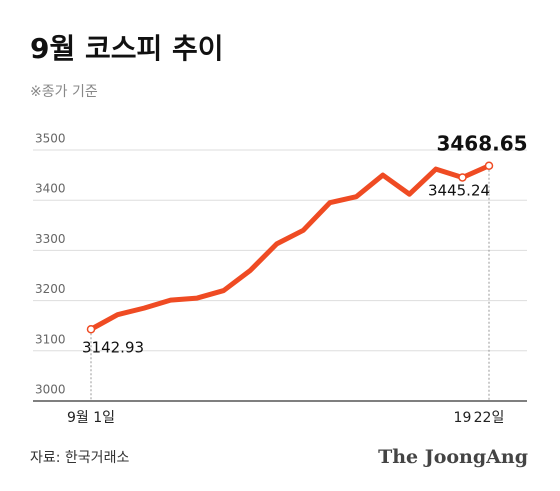 The width and height of the screenshot is (560, 491). I want to click on source: 자료: 한국거래소, so click(79, 458).